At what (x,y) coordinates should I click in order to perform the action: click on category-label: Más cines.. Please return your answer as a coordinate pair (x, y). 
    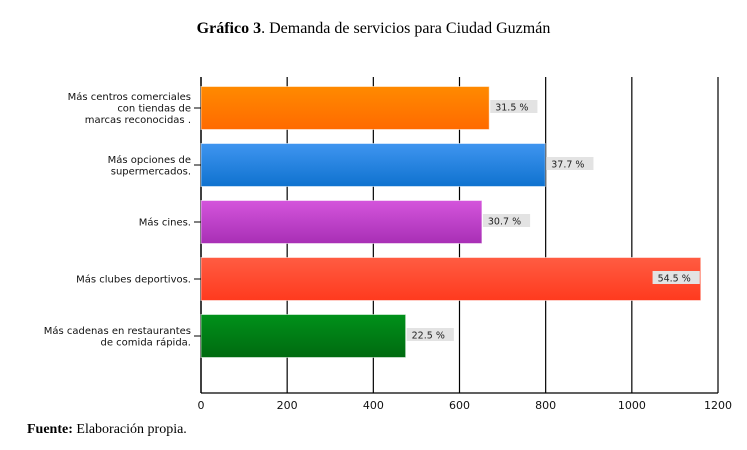
    Looking at the image, I should click on (165, 223).